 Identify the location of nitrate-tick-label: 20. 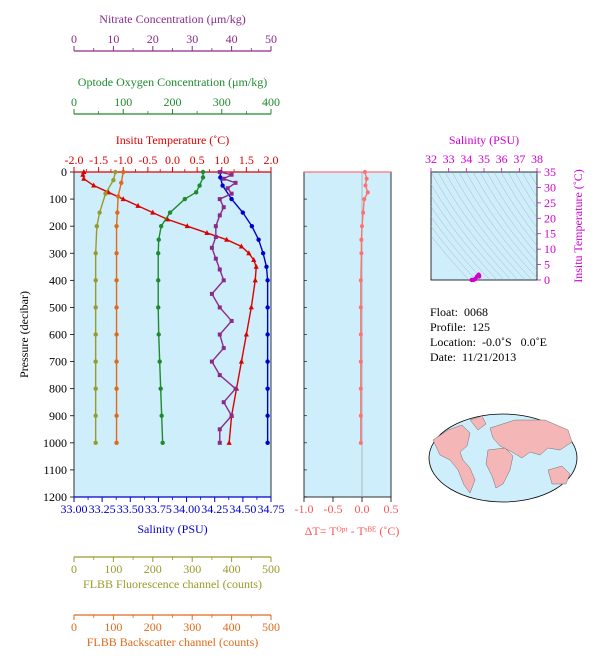
(153, 39).